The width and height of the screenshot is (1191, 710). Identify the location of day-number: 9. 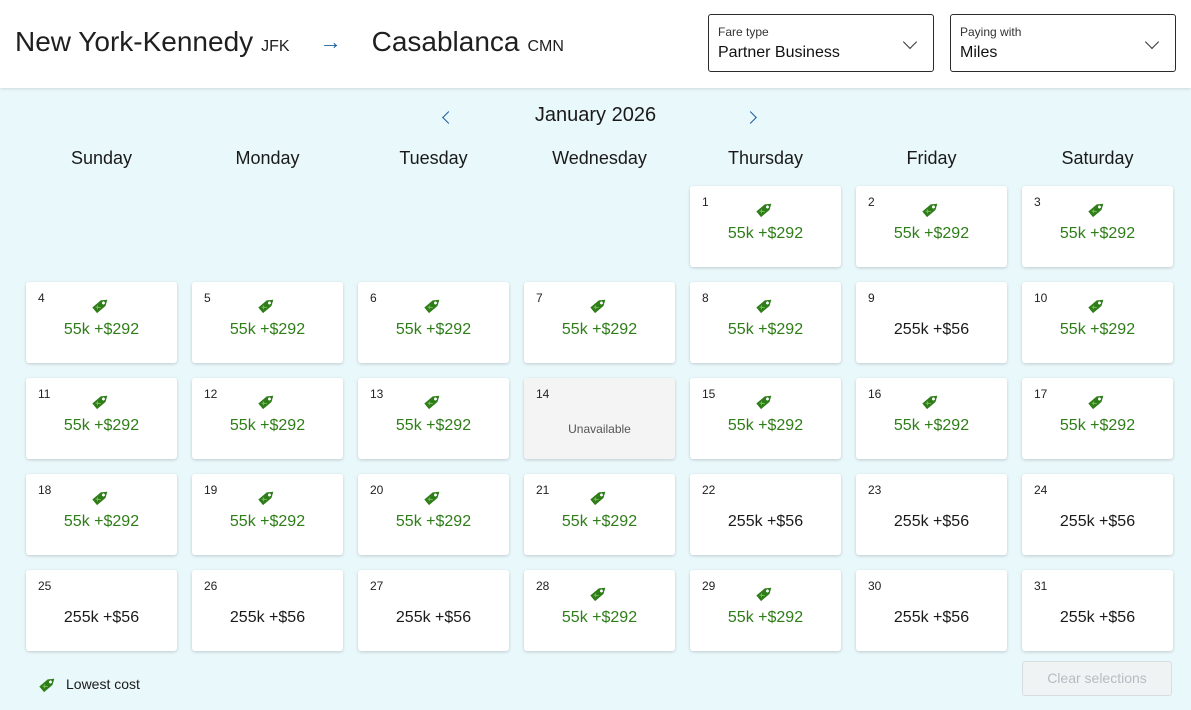
(871, 298).